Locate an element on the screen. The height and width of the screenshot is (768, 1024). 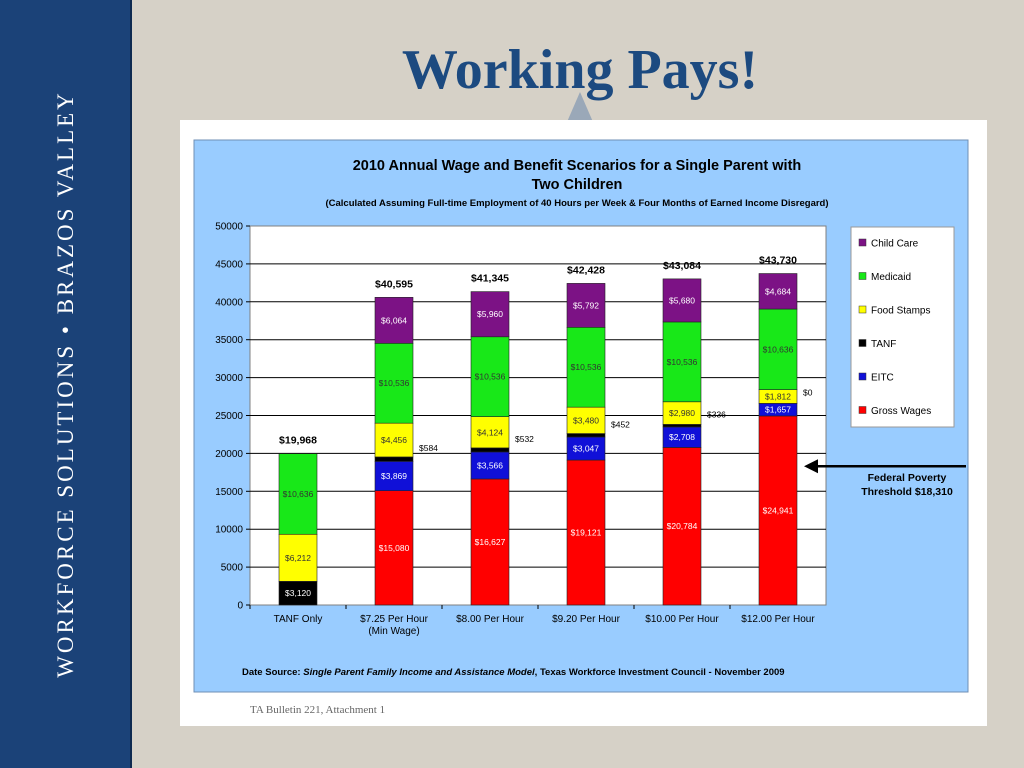
side-data-label: $0 is located at coordinates (808, 392).